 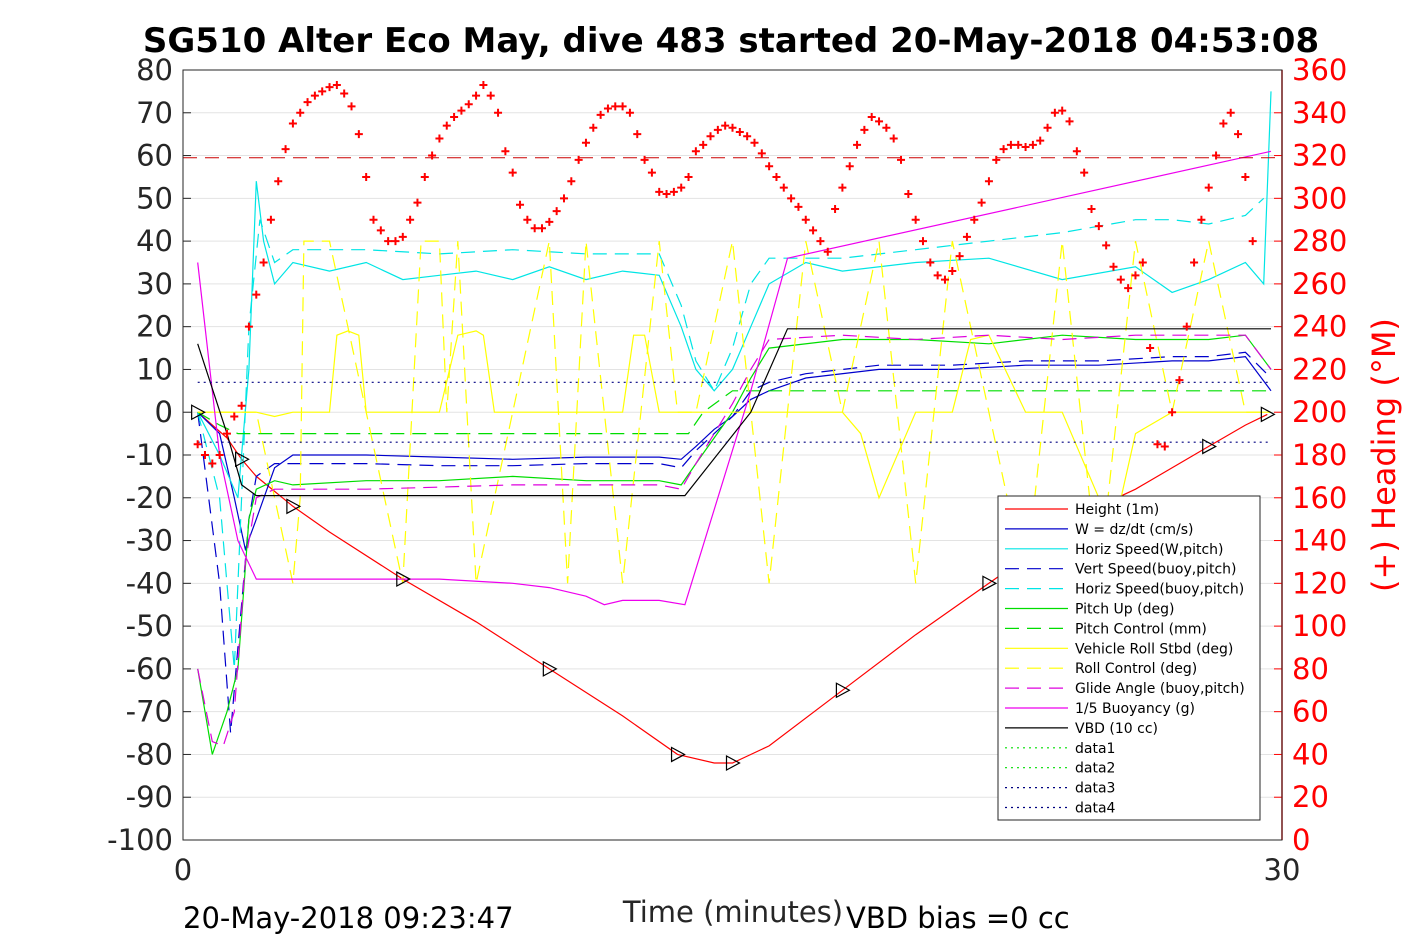 I want to click on left-tick-label: -80, so click(x=149, y=754).